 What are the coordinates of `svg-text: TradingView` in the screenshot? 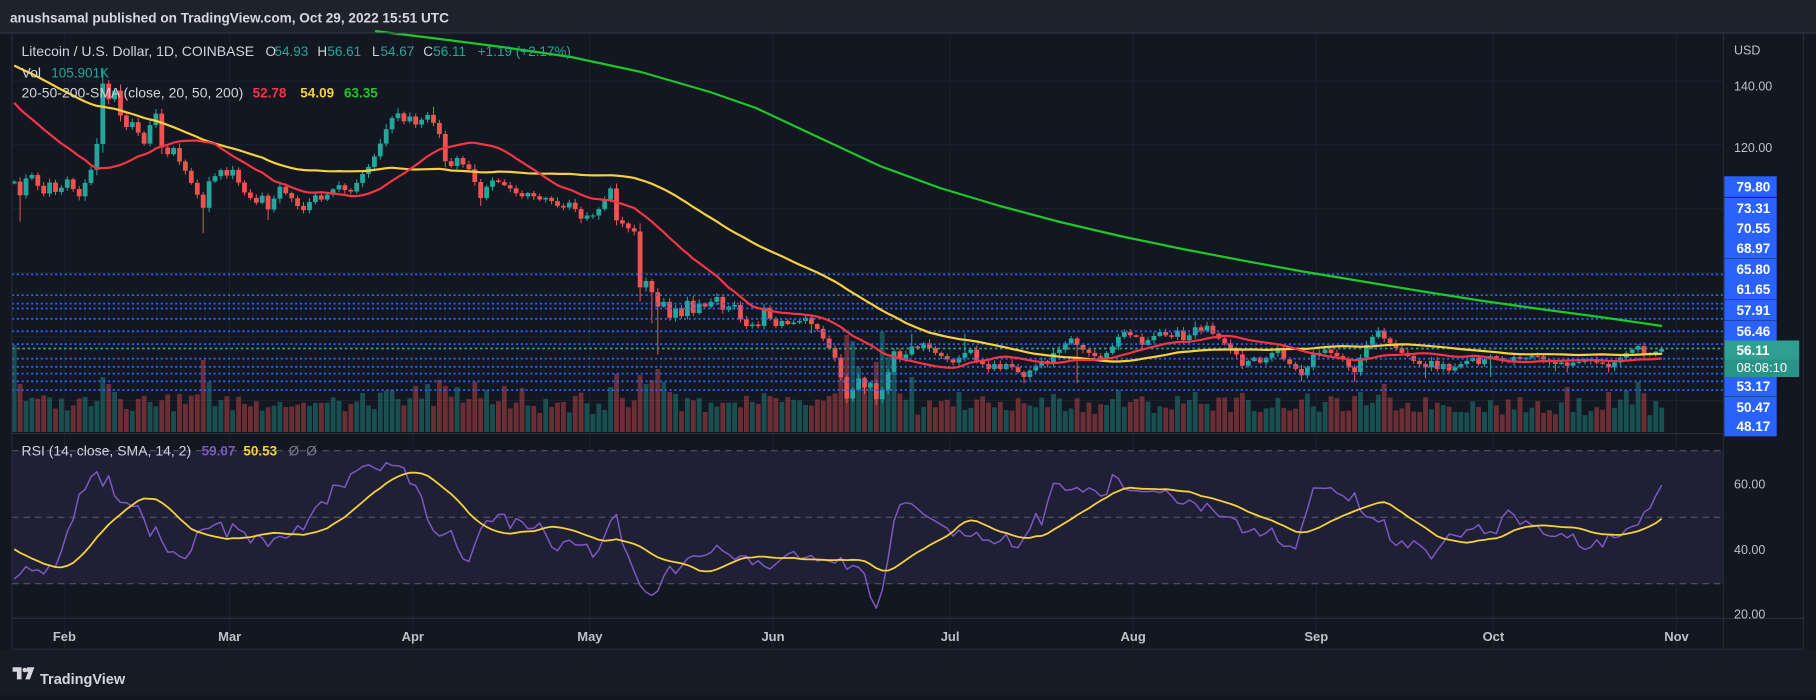 It's located at (83, 680).